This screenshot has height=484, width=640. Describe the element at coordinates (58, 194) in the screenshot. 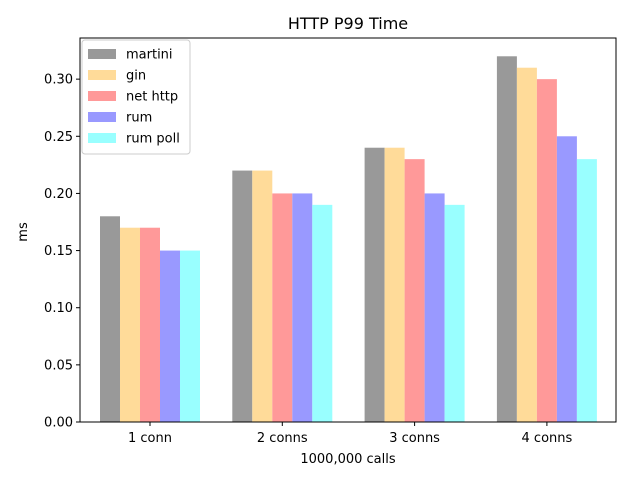

I see `y-tick-label: 0.20` at that location.